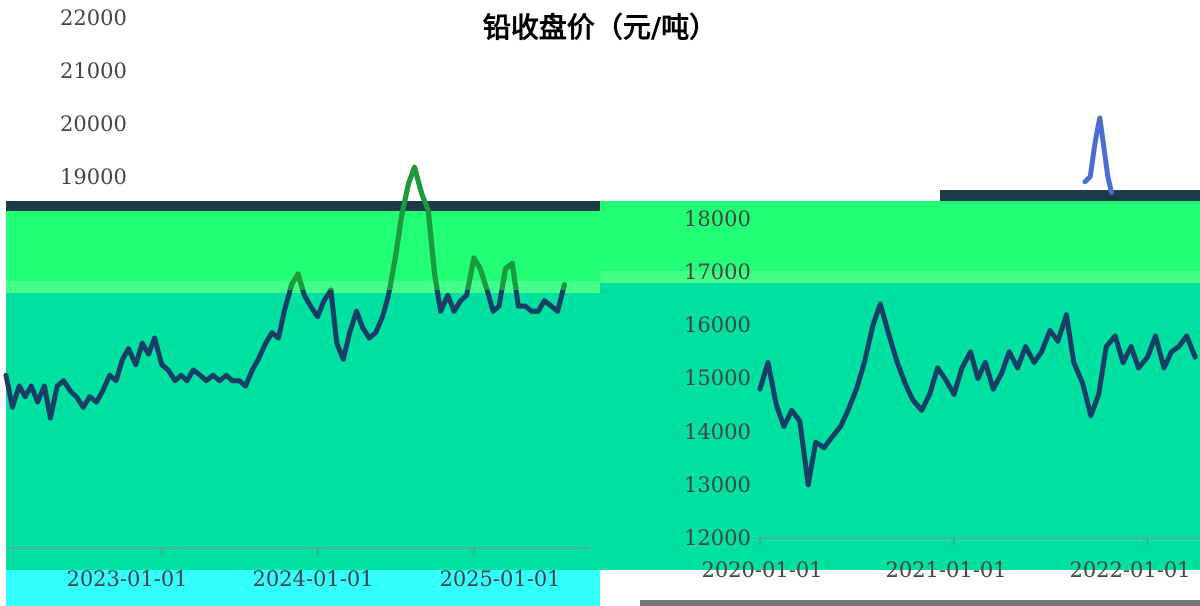  Describe the element at coordinates (1070, 195) in the screenshot. I see `right-dark-strip` at that location.